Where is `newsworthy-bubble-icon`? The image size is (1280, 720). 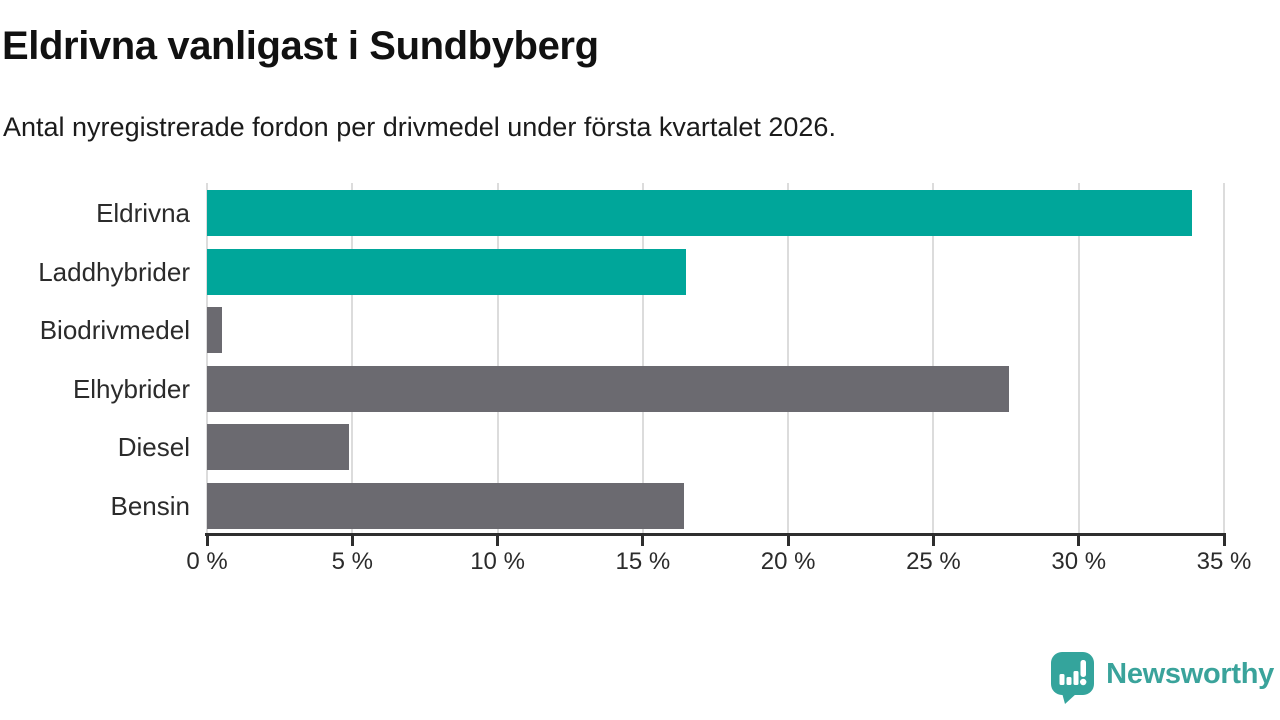
newsworthy-bubble-icon is located at coordinates (1073, 678).